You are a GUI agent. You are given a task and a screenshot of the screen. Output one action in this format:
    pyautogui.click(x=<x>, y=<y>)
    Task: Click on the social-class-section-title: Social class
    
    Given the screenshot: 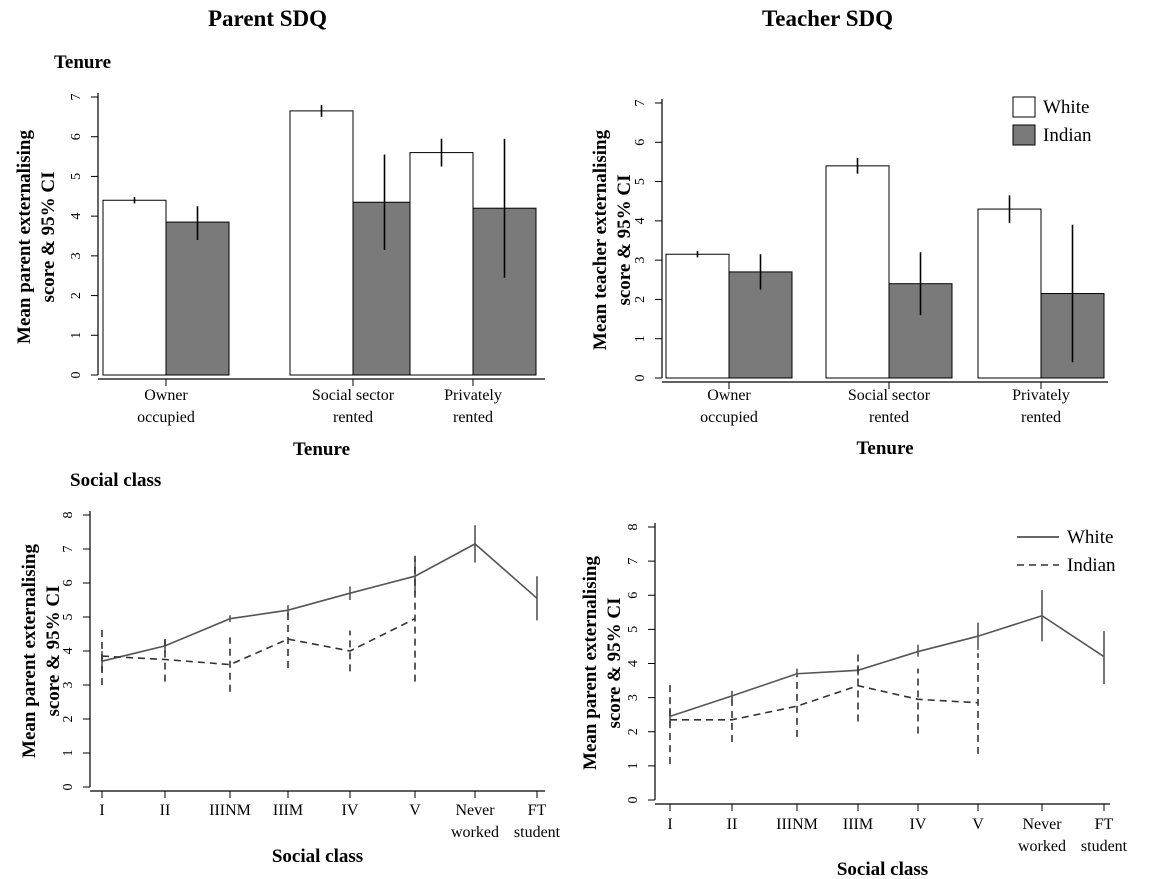 What is the action you would take?
    pyautogui.click(x=116, y=480)
    